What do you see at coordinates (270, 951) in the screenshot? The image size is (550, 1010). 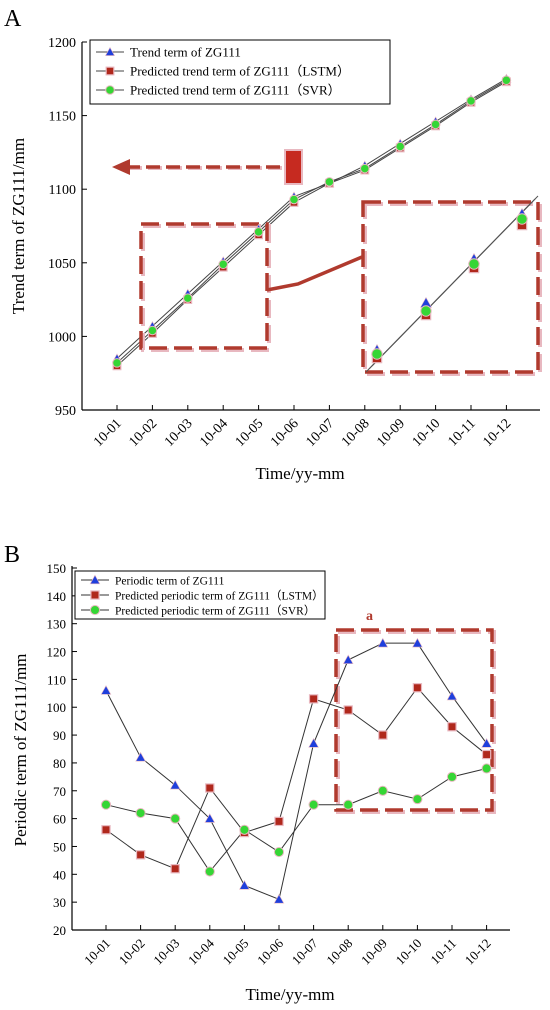 I see `x-tick-label: 10-06` at bounding box center [270, 951].